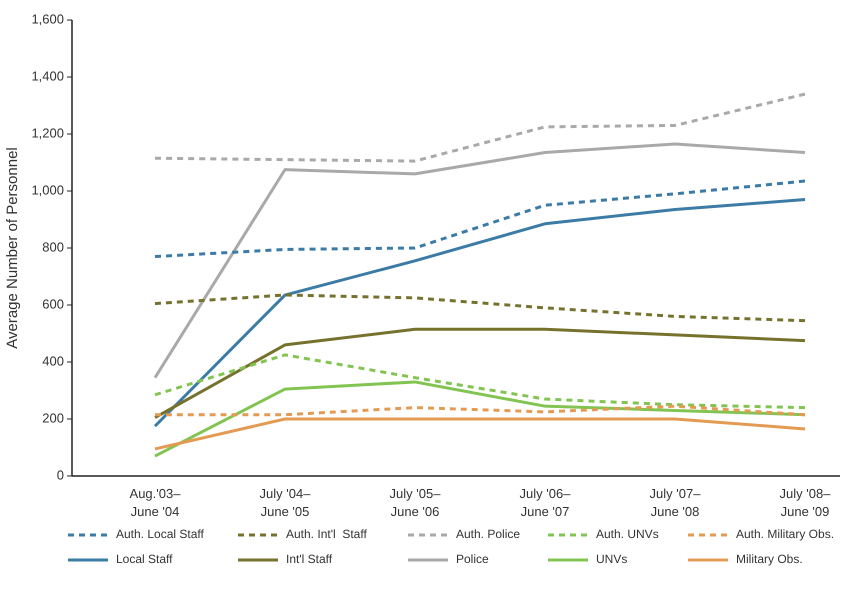  I want to click on legend-label: Auth. UNVs, so click(627, 534).